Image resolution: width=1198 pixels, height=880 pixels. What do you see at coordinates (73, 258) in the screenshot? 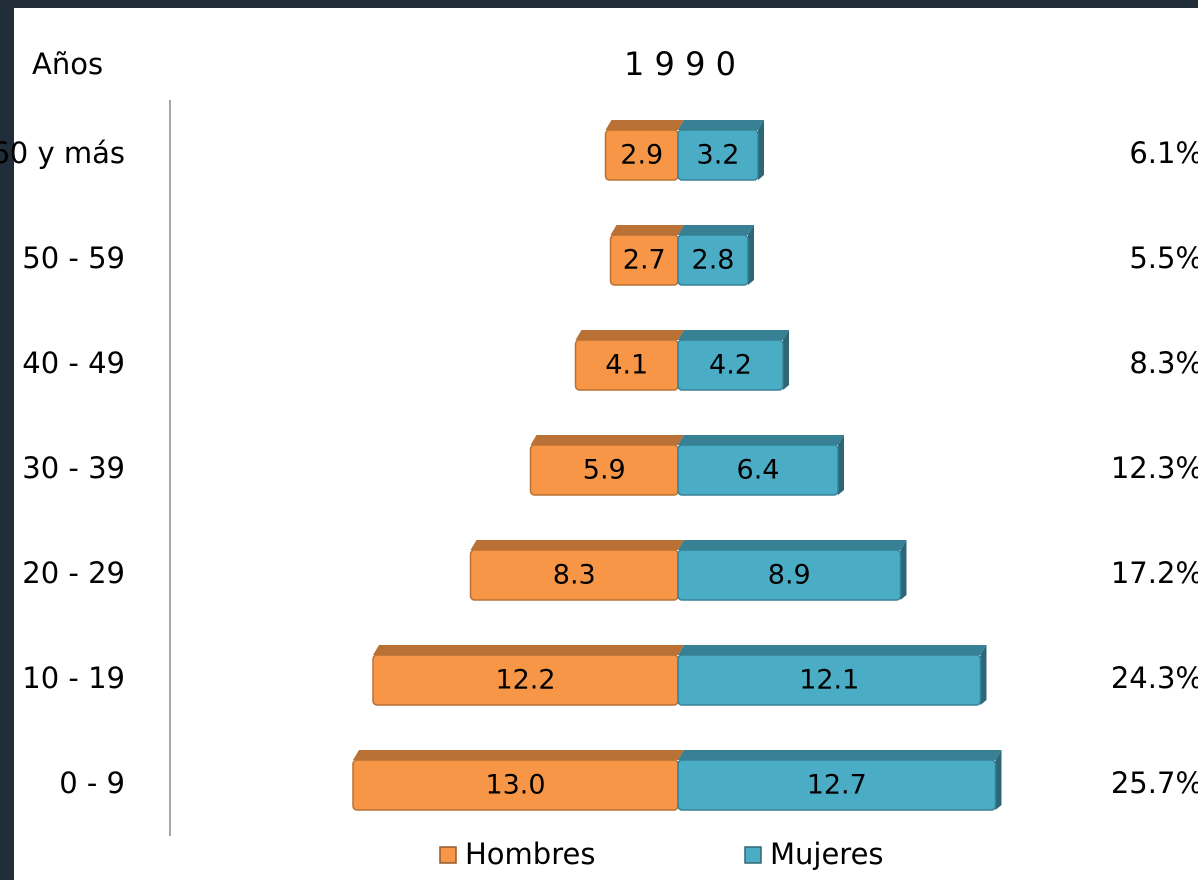
I see `category-label: 50 - 59` at bounding box center [73, 258].